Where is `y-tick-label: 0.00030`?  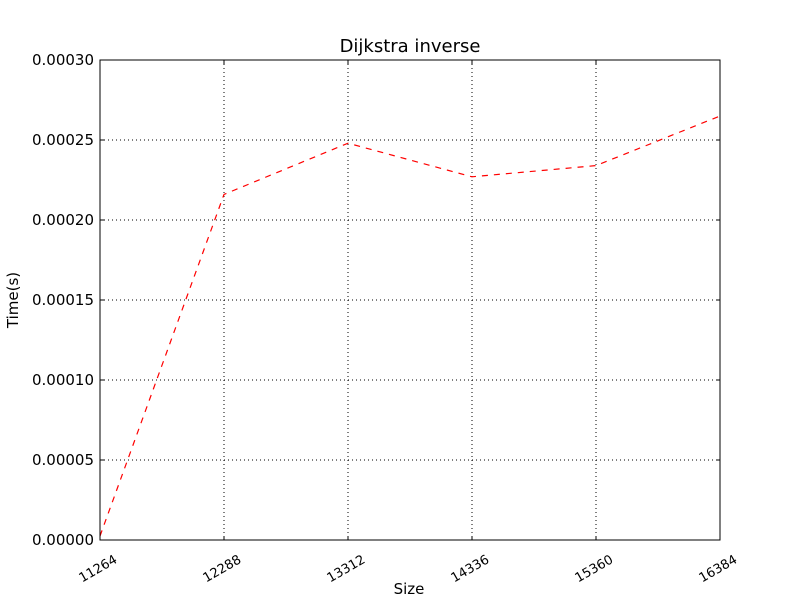 y-tick-label: 0.00030 is located at coordinates (63, 60).